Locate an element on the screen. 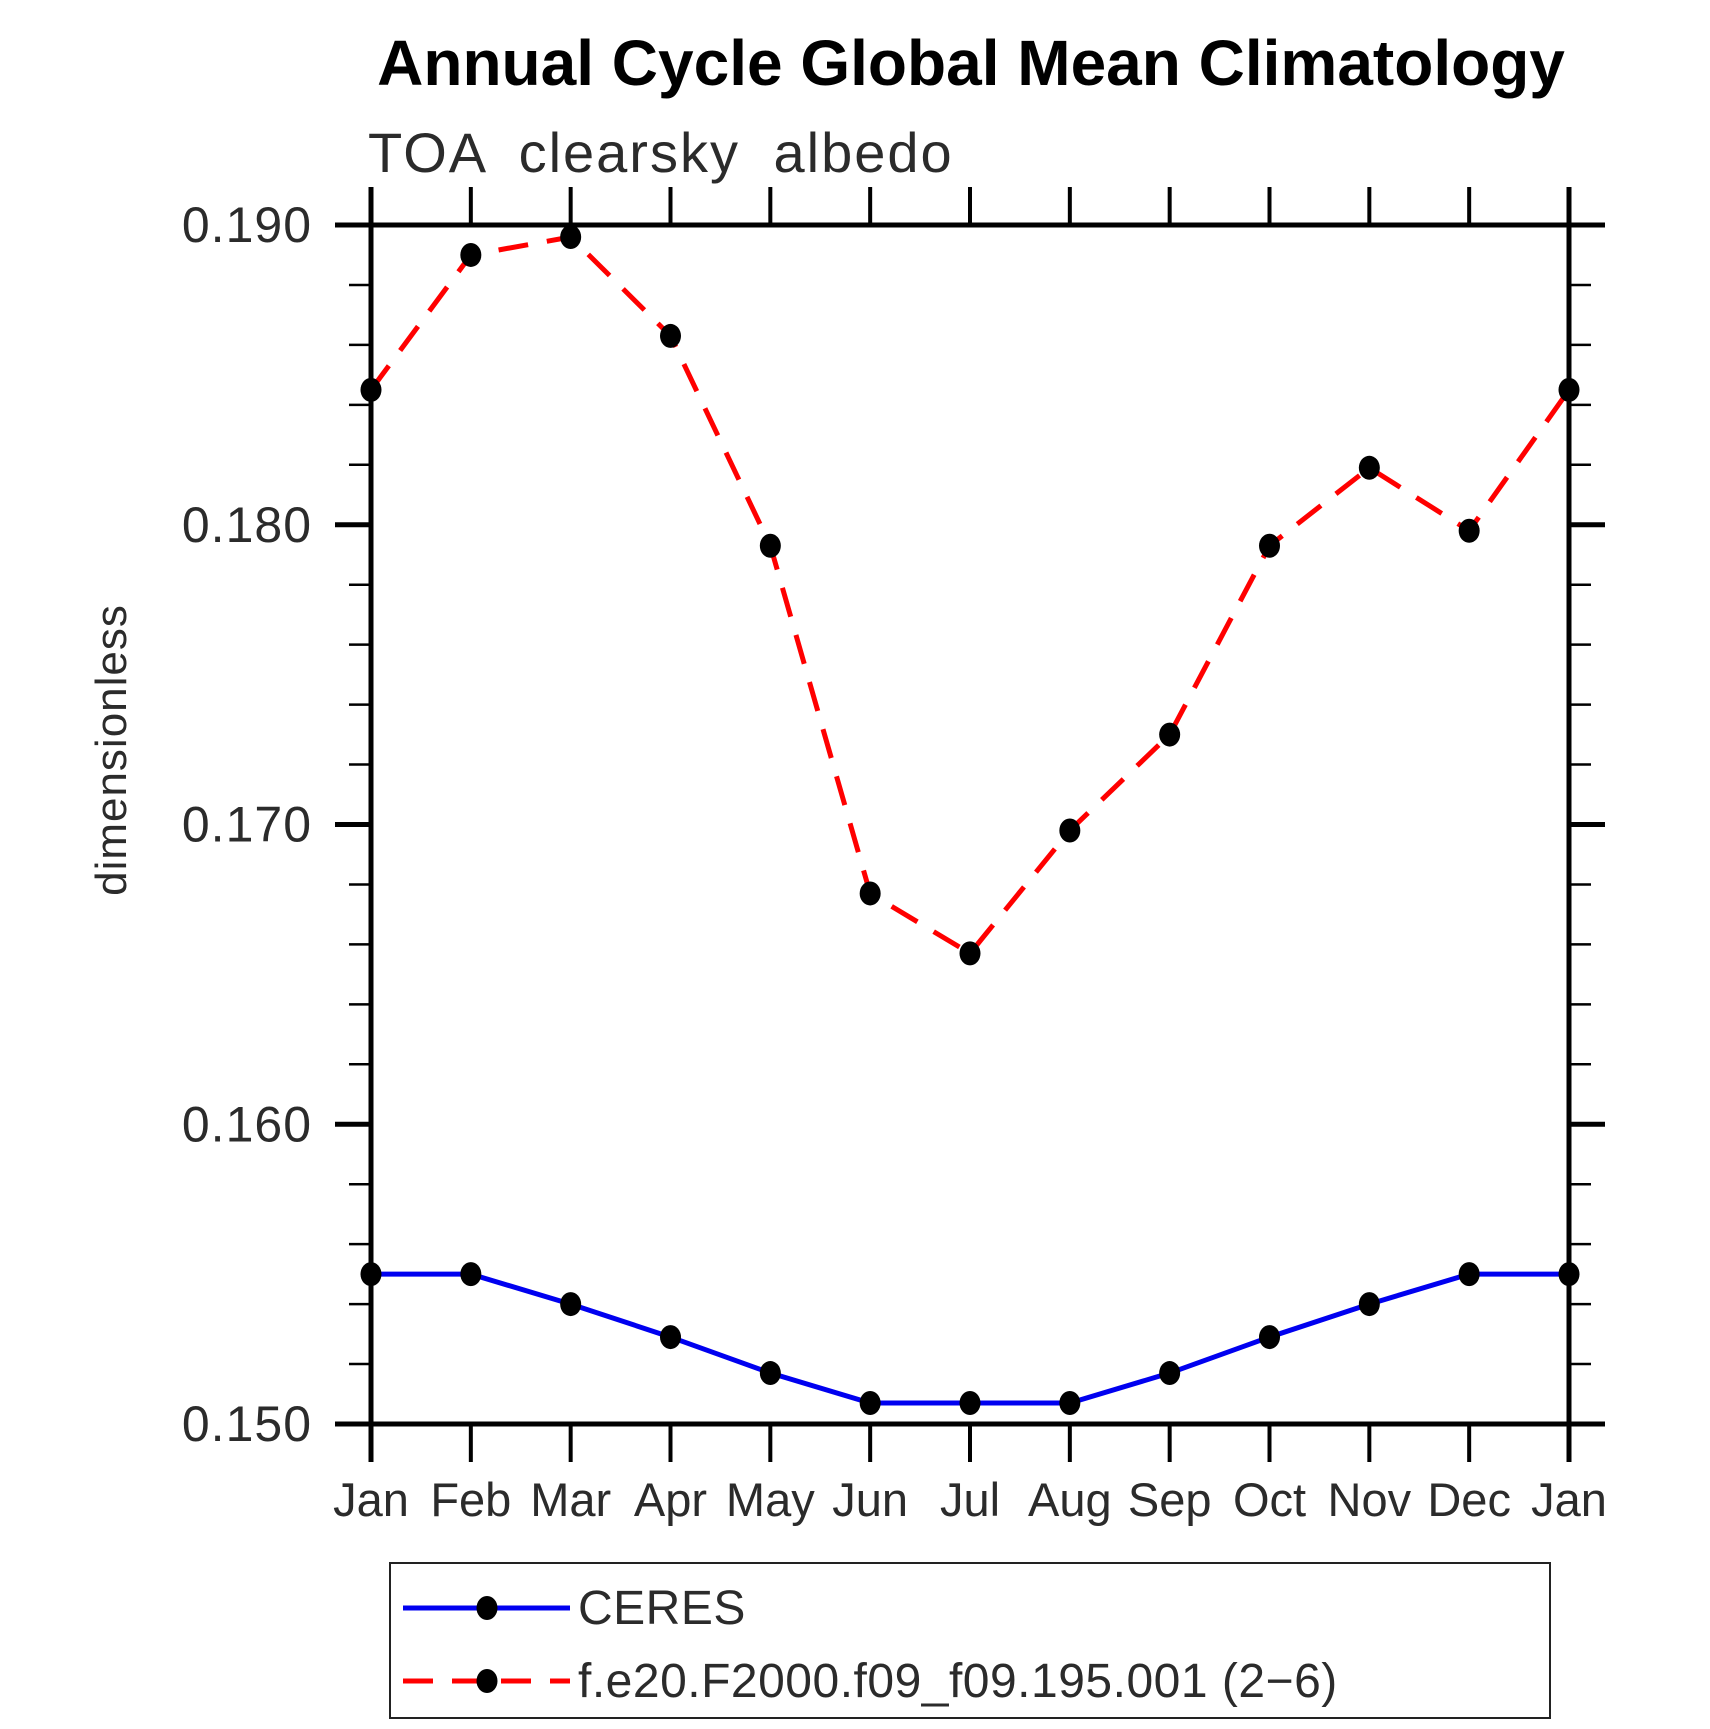  svg-text: 0.170 is located at coordinates (247, 825).